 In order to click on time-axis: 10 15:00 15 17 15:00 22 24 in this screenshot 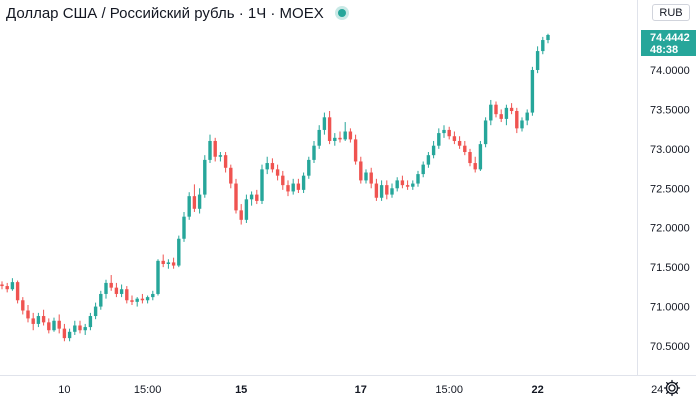, I will do `click(360, 390)`.